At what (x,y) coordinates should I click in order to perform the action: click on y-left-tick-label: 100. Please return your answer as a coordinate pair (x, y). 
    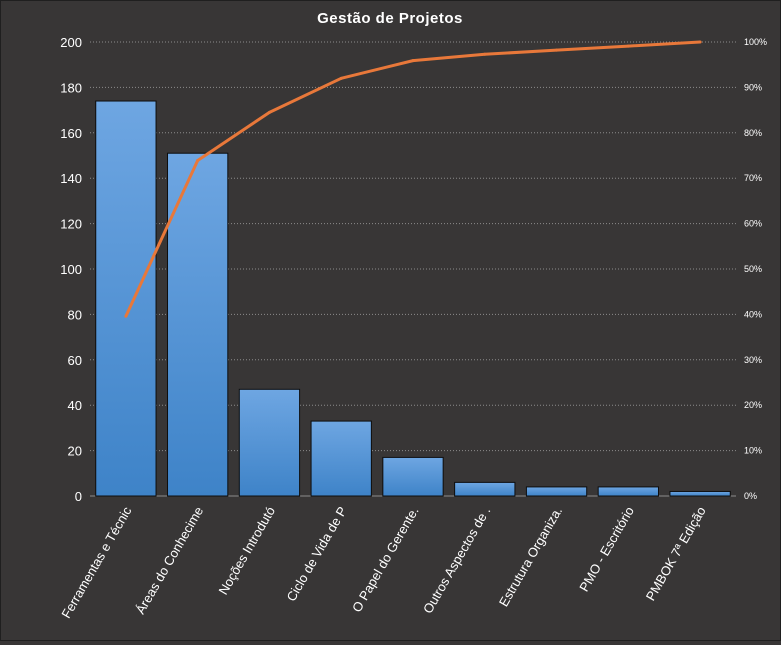
    Looking at the image, I should click on (71, 269).